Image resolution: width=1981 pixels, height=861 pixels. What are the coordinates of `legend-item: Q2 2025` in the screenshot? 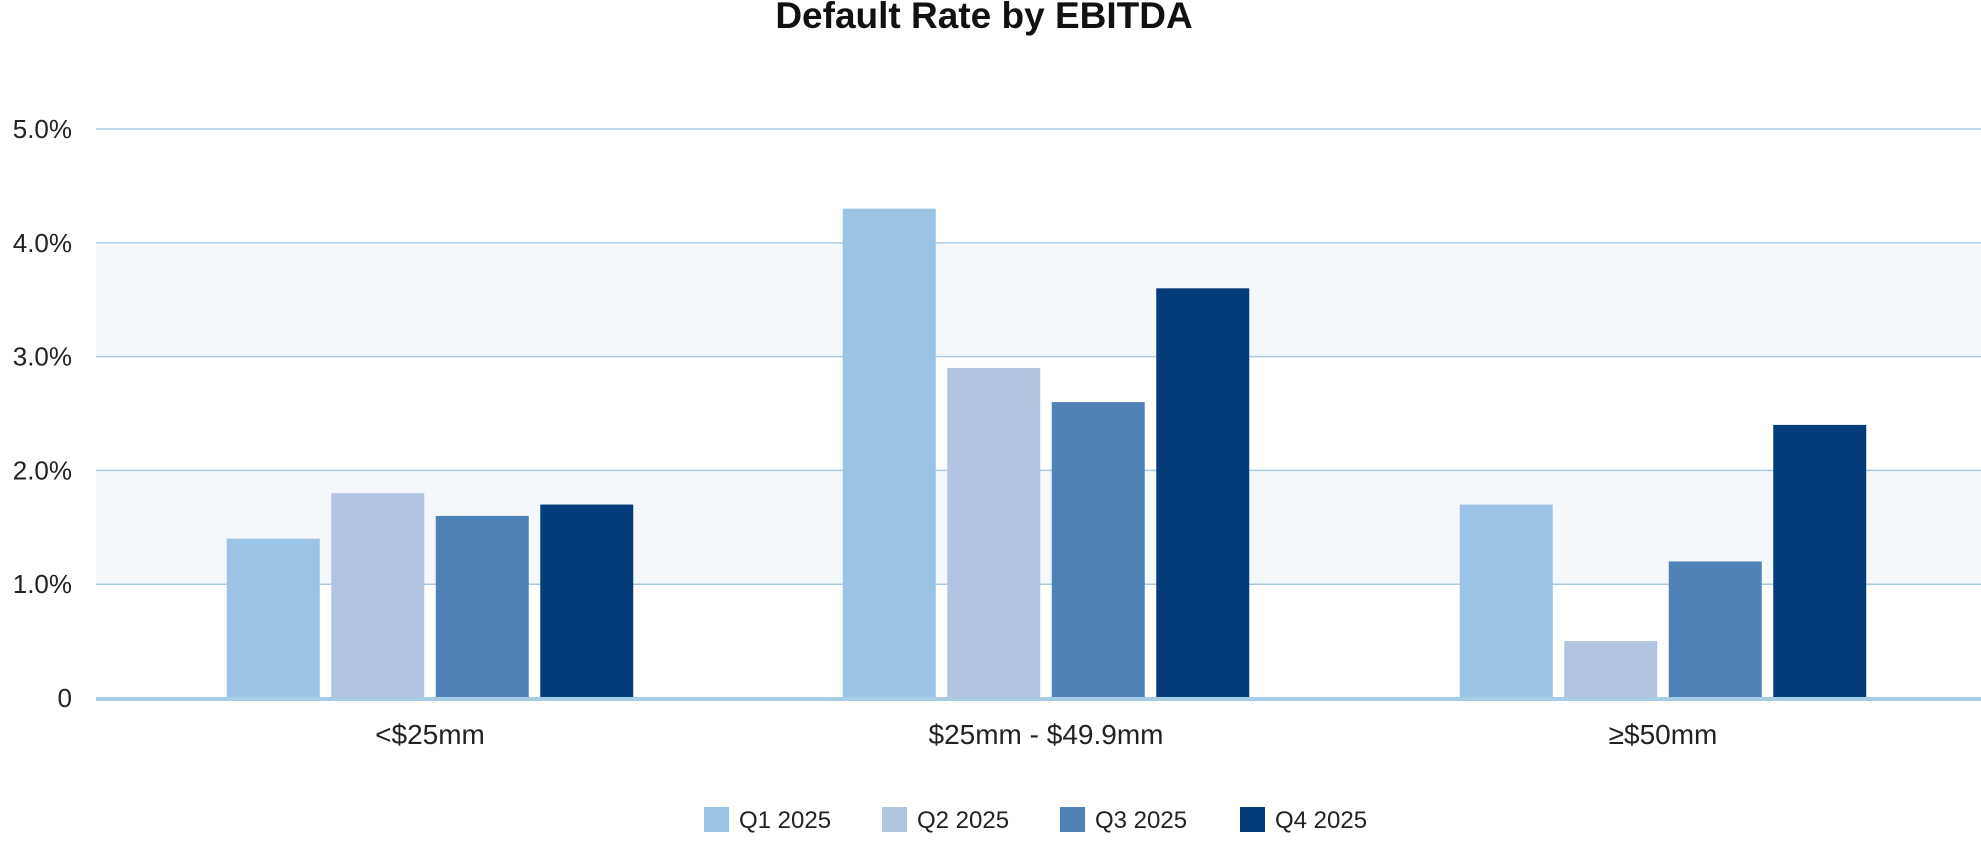 It's located at (945, 820).